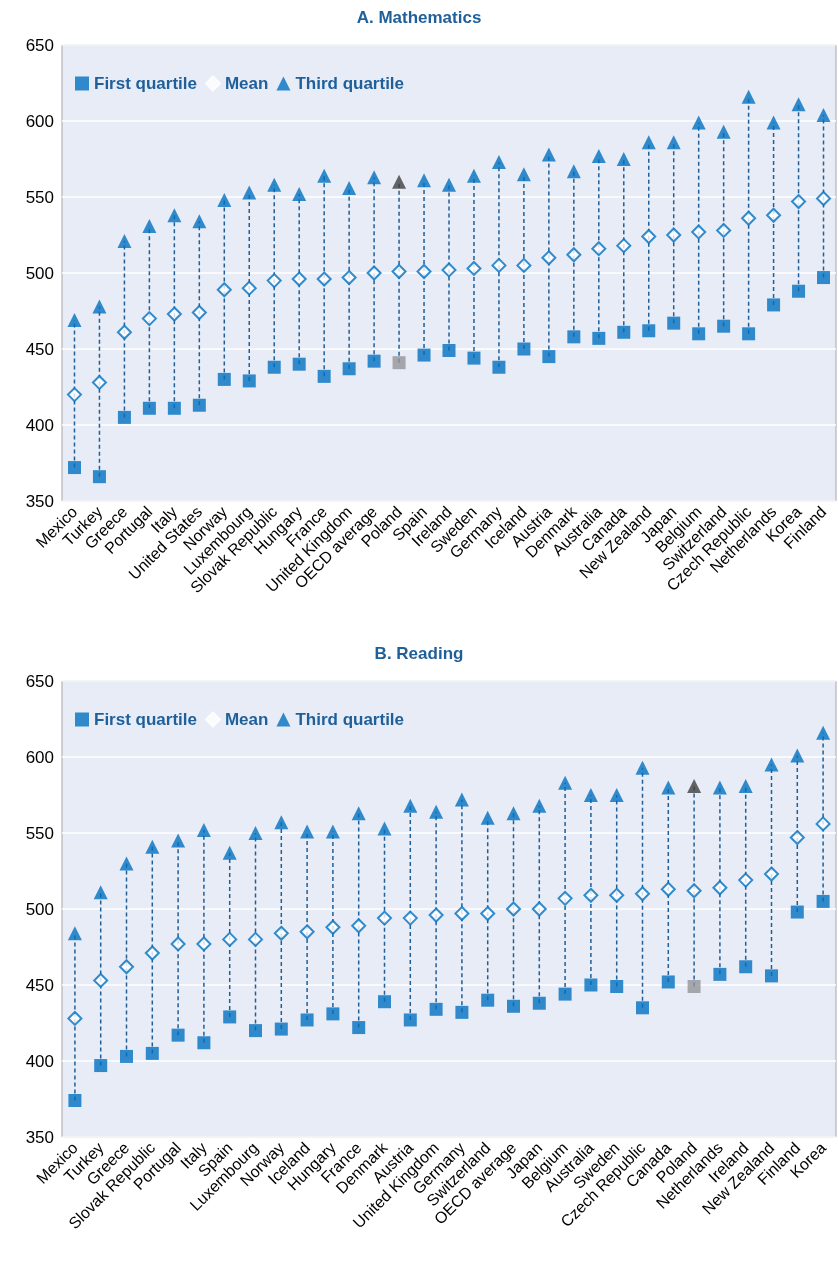 Image resolution: width=838 pixels, height=1272 pixels. What do you see at coordinates (39, 1061) in the screenshot?
I see `y-tick-label: 400` at bounding box center [39, 1061].